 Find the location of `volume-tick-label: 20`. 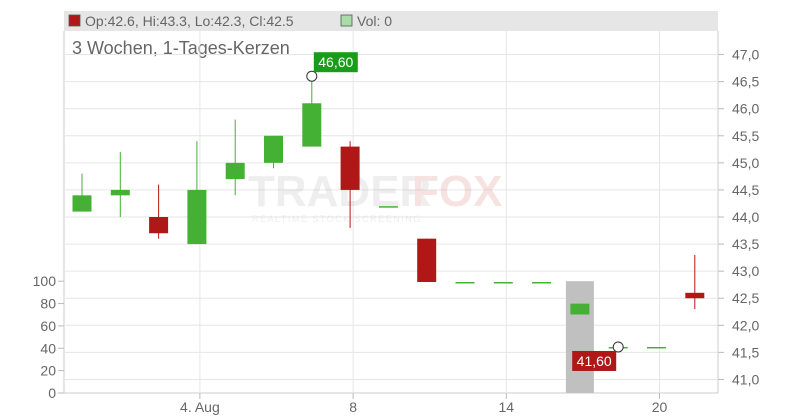

volume-tick-label: 20 is located at coordinates (48, 371).